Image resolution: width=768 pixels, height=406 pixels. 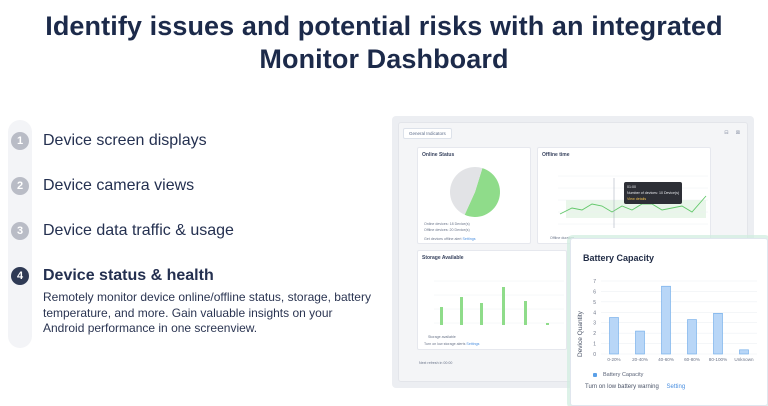 What do you see at coordinates (718, 359) in the screenshot?
I see `x-tick-label: 80-100%` at bounding box center [718, 359].